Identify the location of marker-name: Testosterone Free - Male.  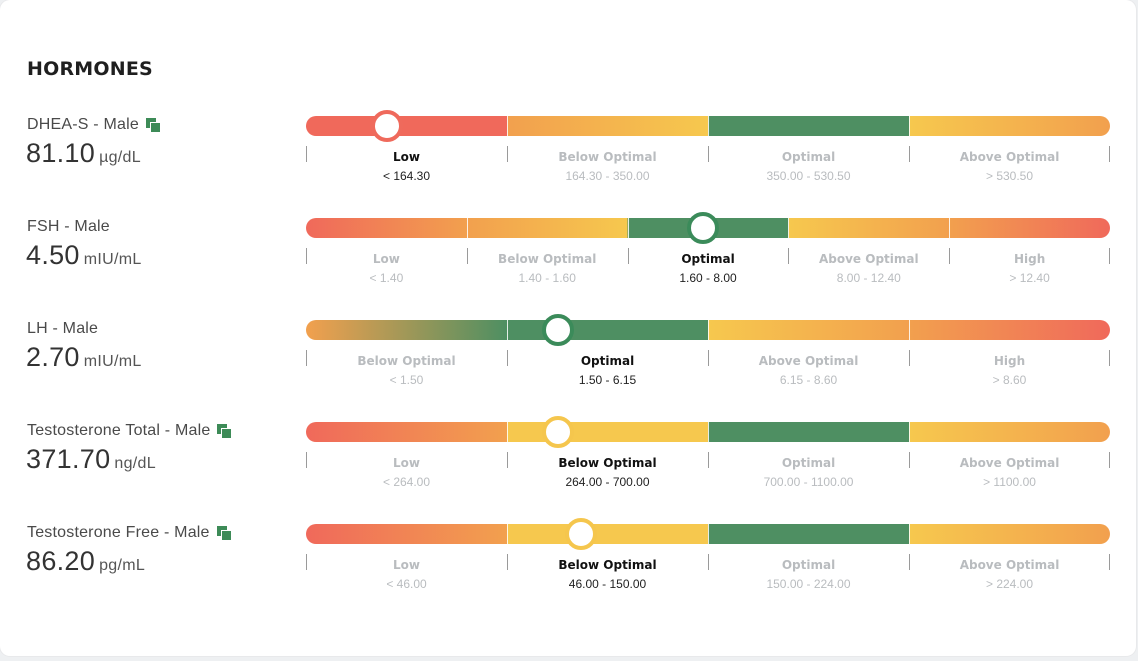
(129, 533).